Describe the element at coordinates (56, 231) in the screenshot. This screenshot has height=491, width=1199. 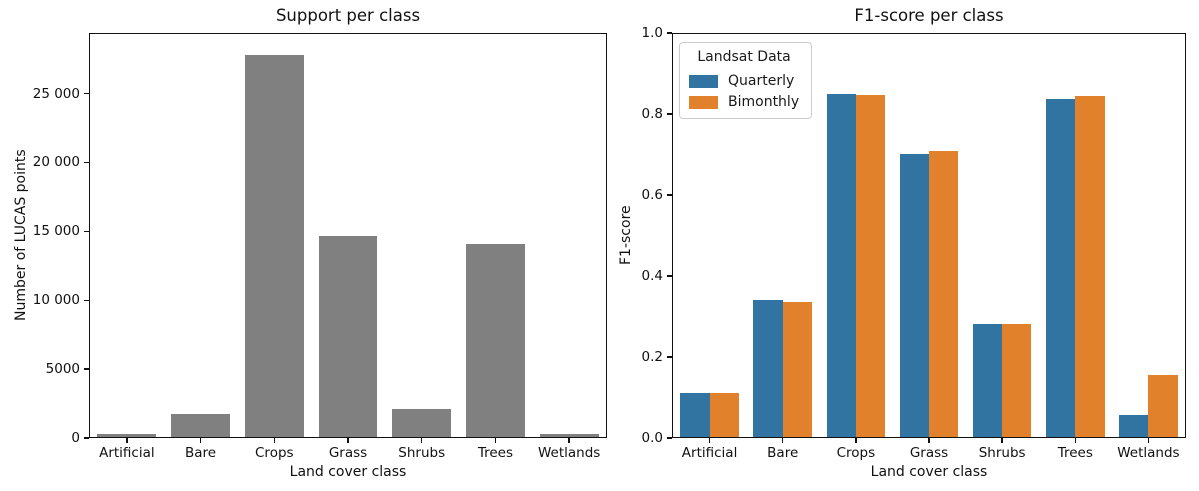
I see `y-tick-label: 15 000` at that location.